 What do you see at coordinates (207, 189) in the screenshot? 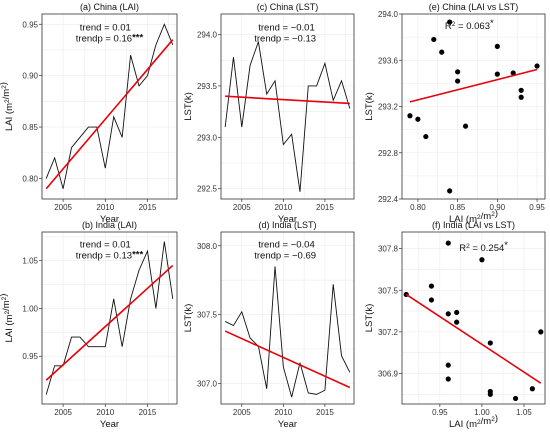
I see `y-tick-label: 292.5` at bounding box center [207, 189].